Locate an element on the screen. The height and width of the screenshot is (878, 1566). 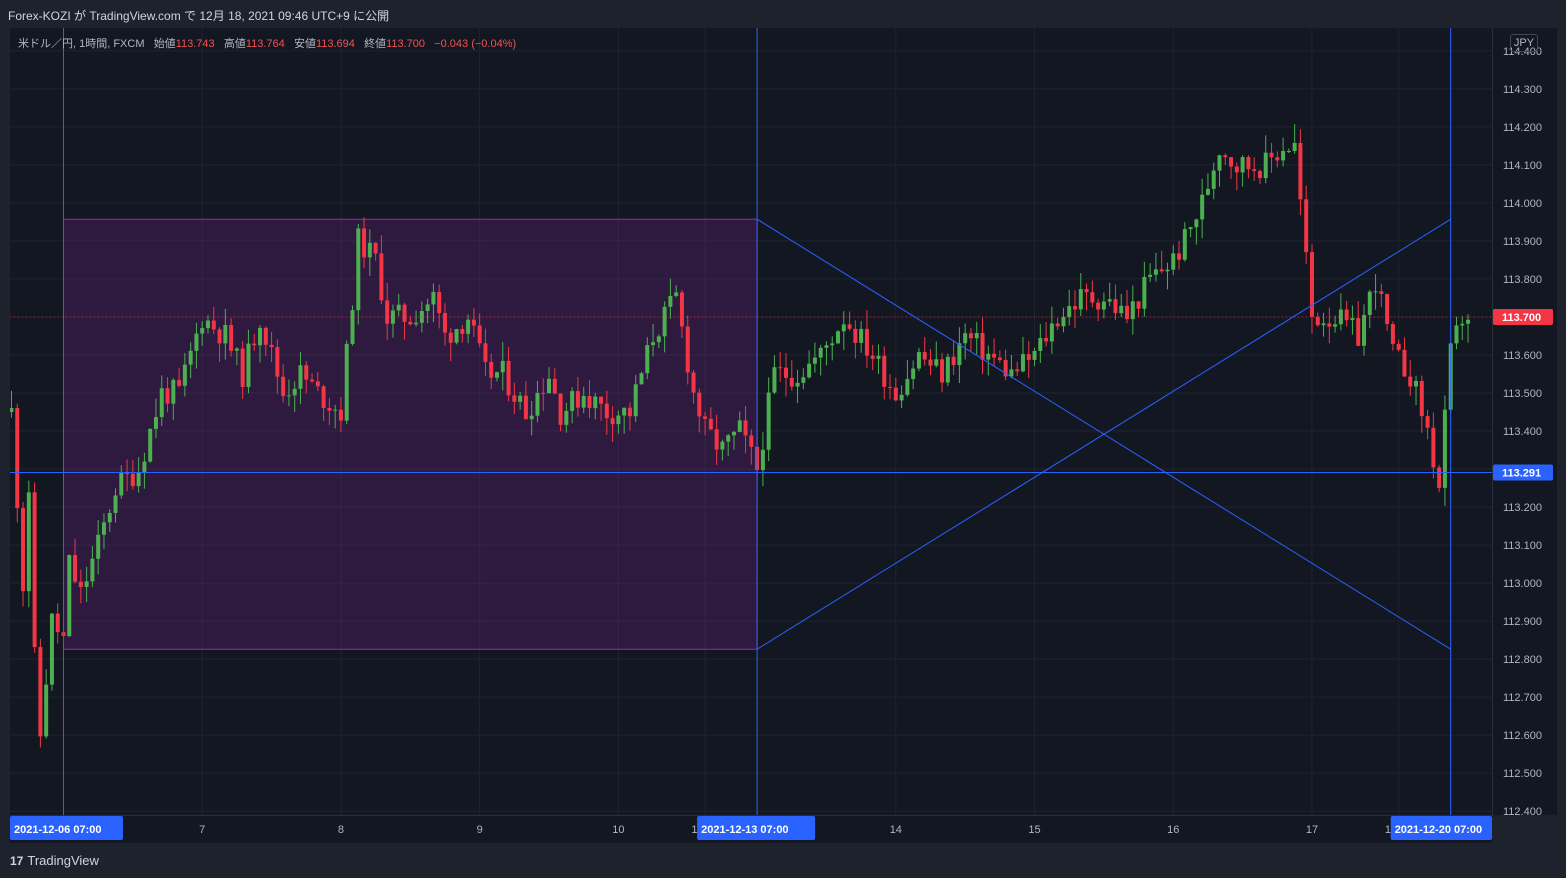
price-tick-label: 114.300 is located at coordinates (1522, 90).